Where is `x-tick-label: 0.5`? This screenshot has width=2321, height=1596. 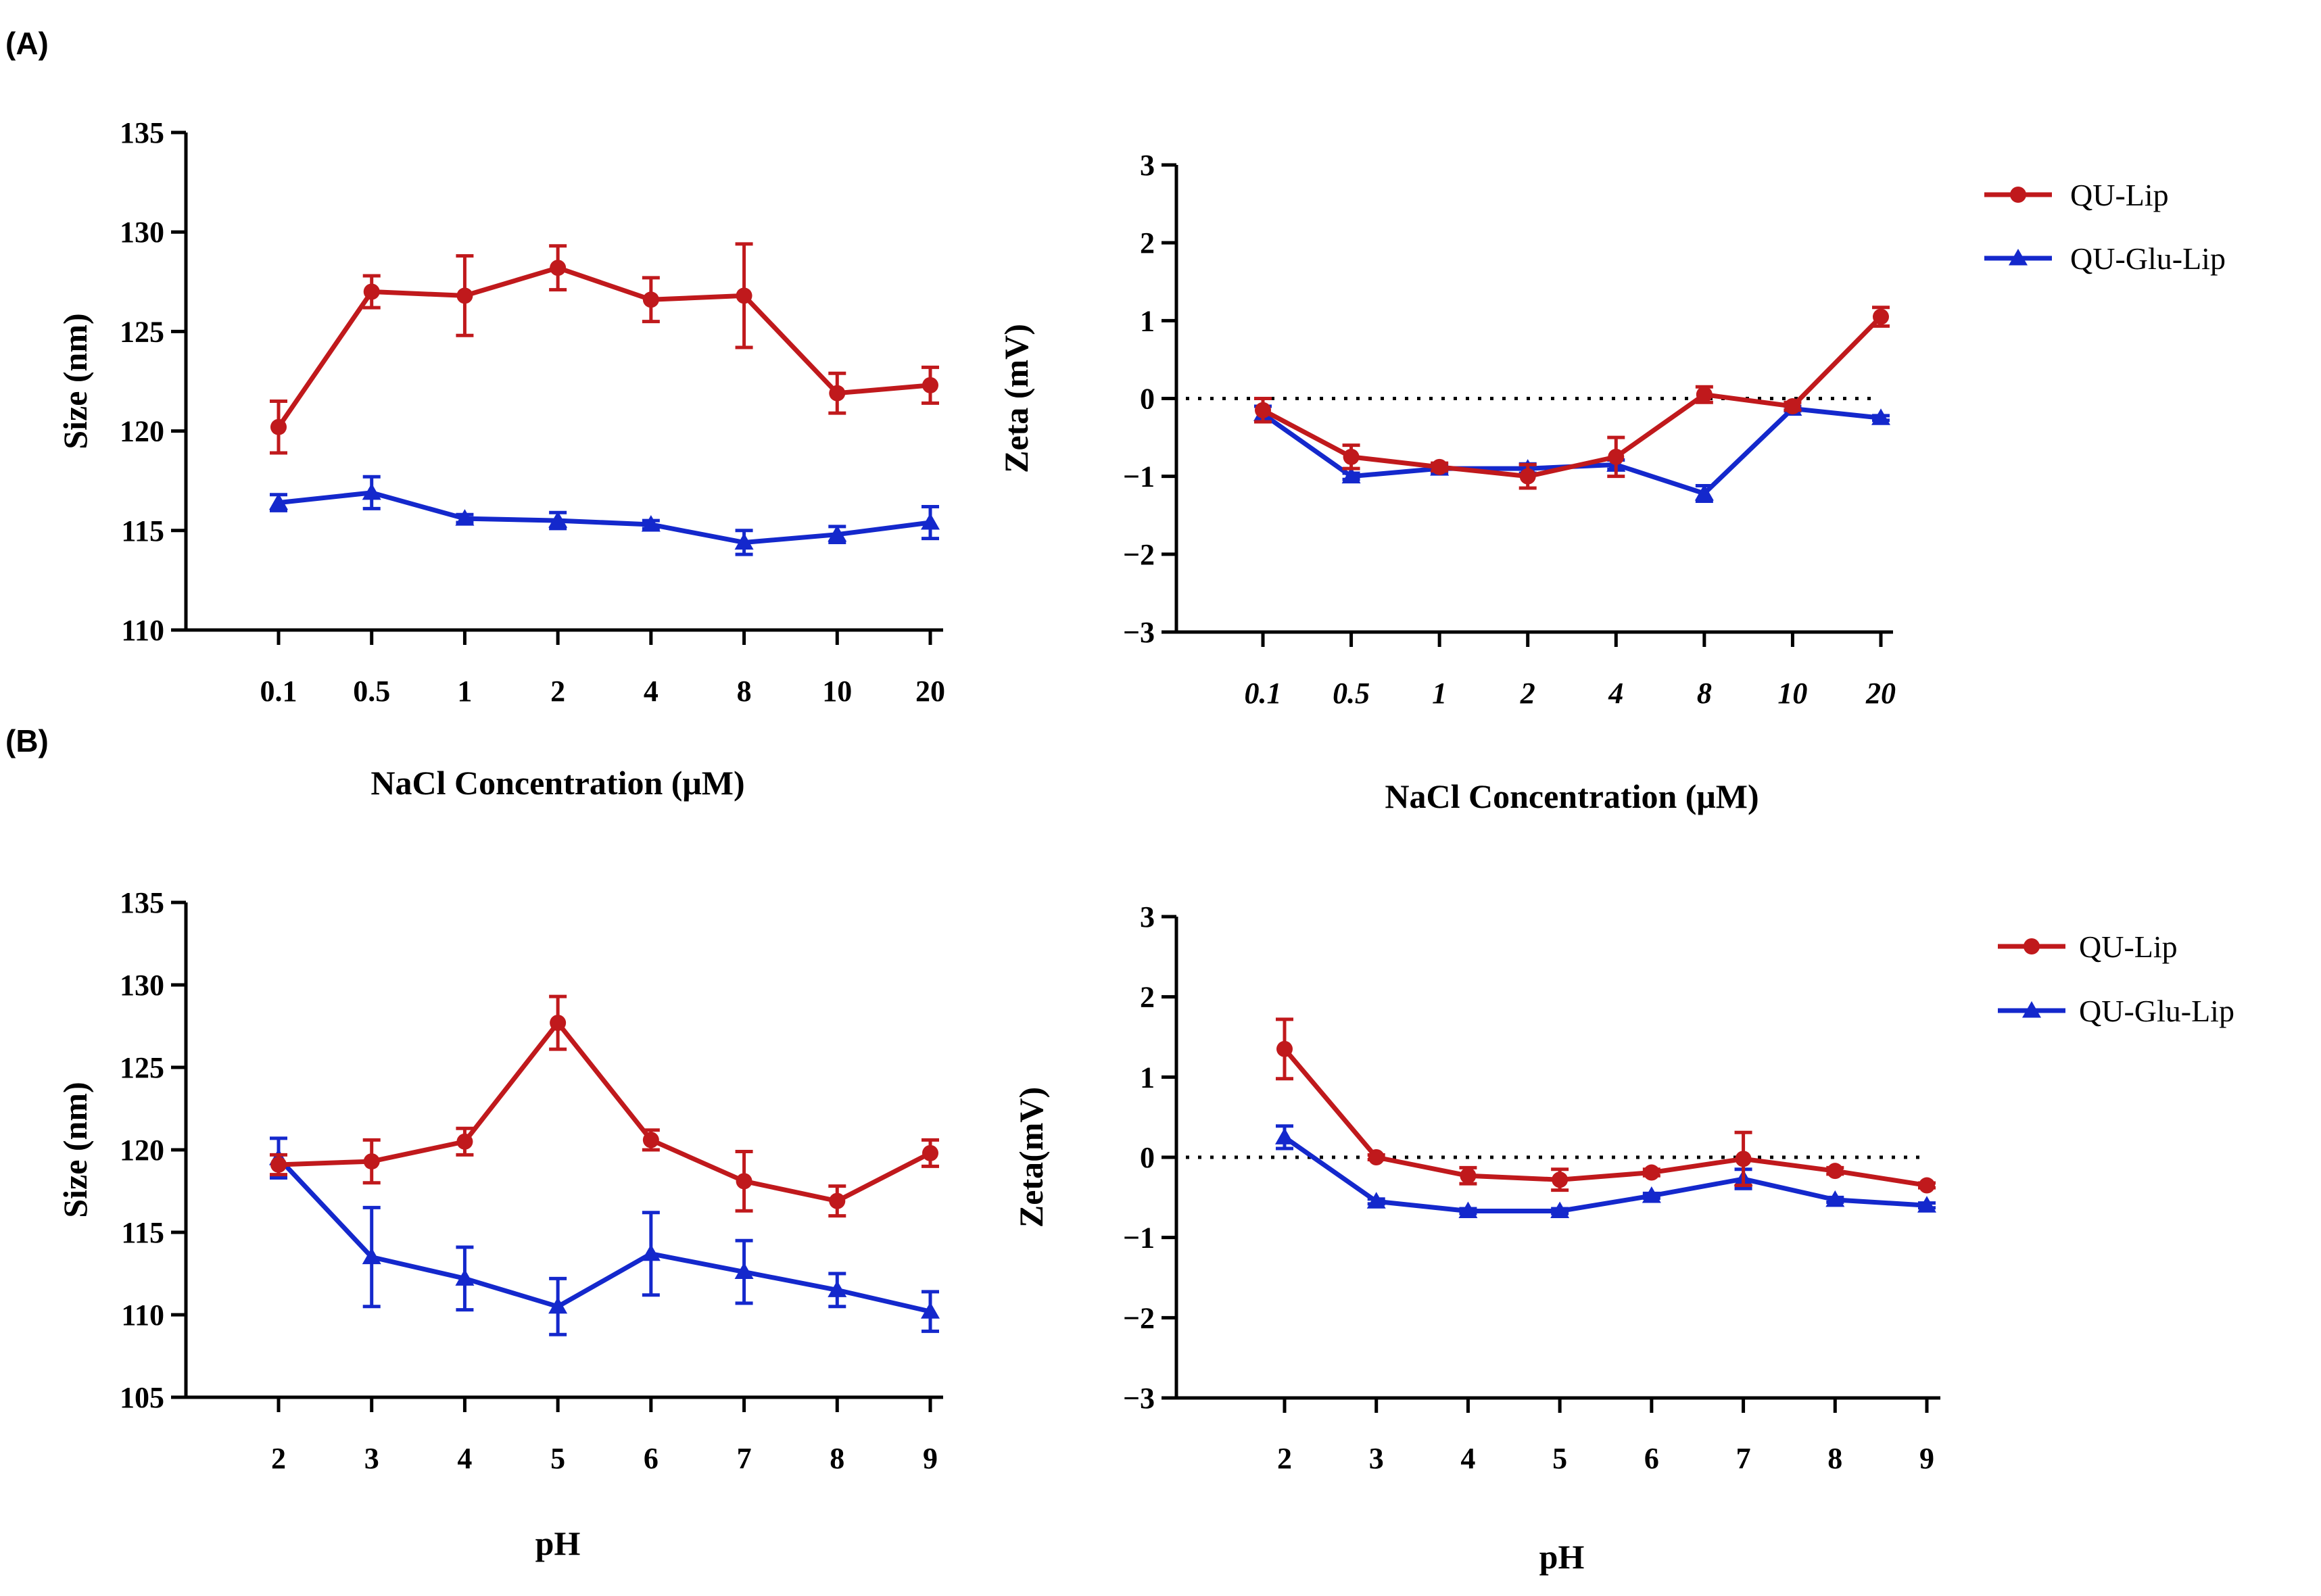
x-tick-label: 0.5 is located at coordinates (371, 691).